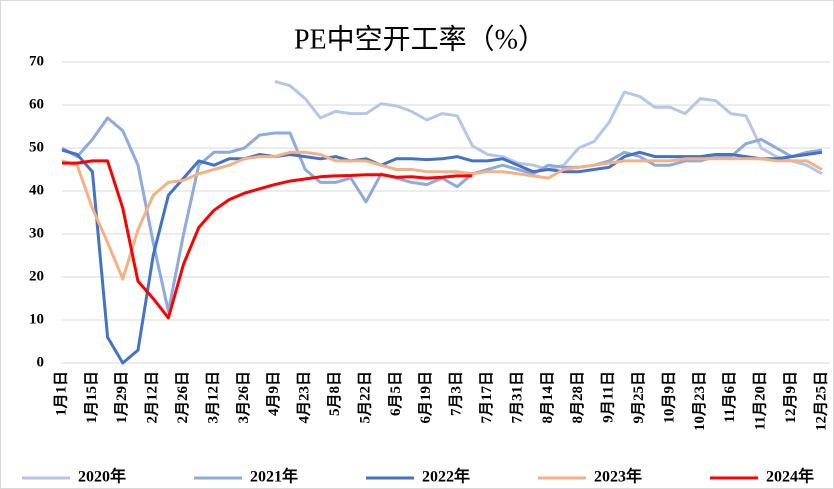 This screenshot has height=489, width=834. I want to click on legend-label: 2024年, so click(790, 476).